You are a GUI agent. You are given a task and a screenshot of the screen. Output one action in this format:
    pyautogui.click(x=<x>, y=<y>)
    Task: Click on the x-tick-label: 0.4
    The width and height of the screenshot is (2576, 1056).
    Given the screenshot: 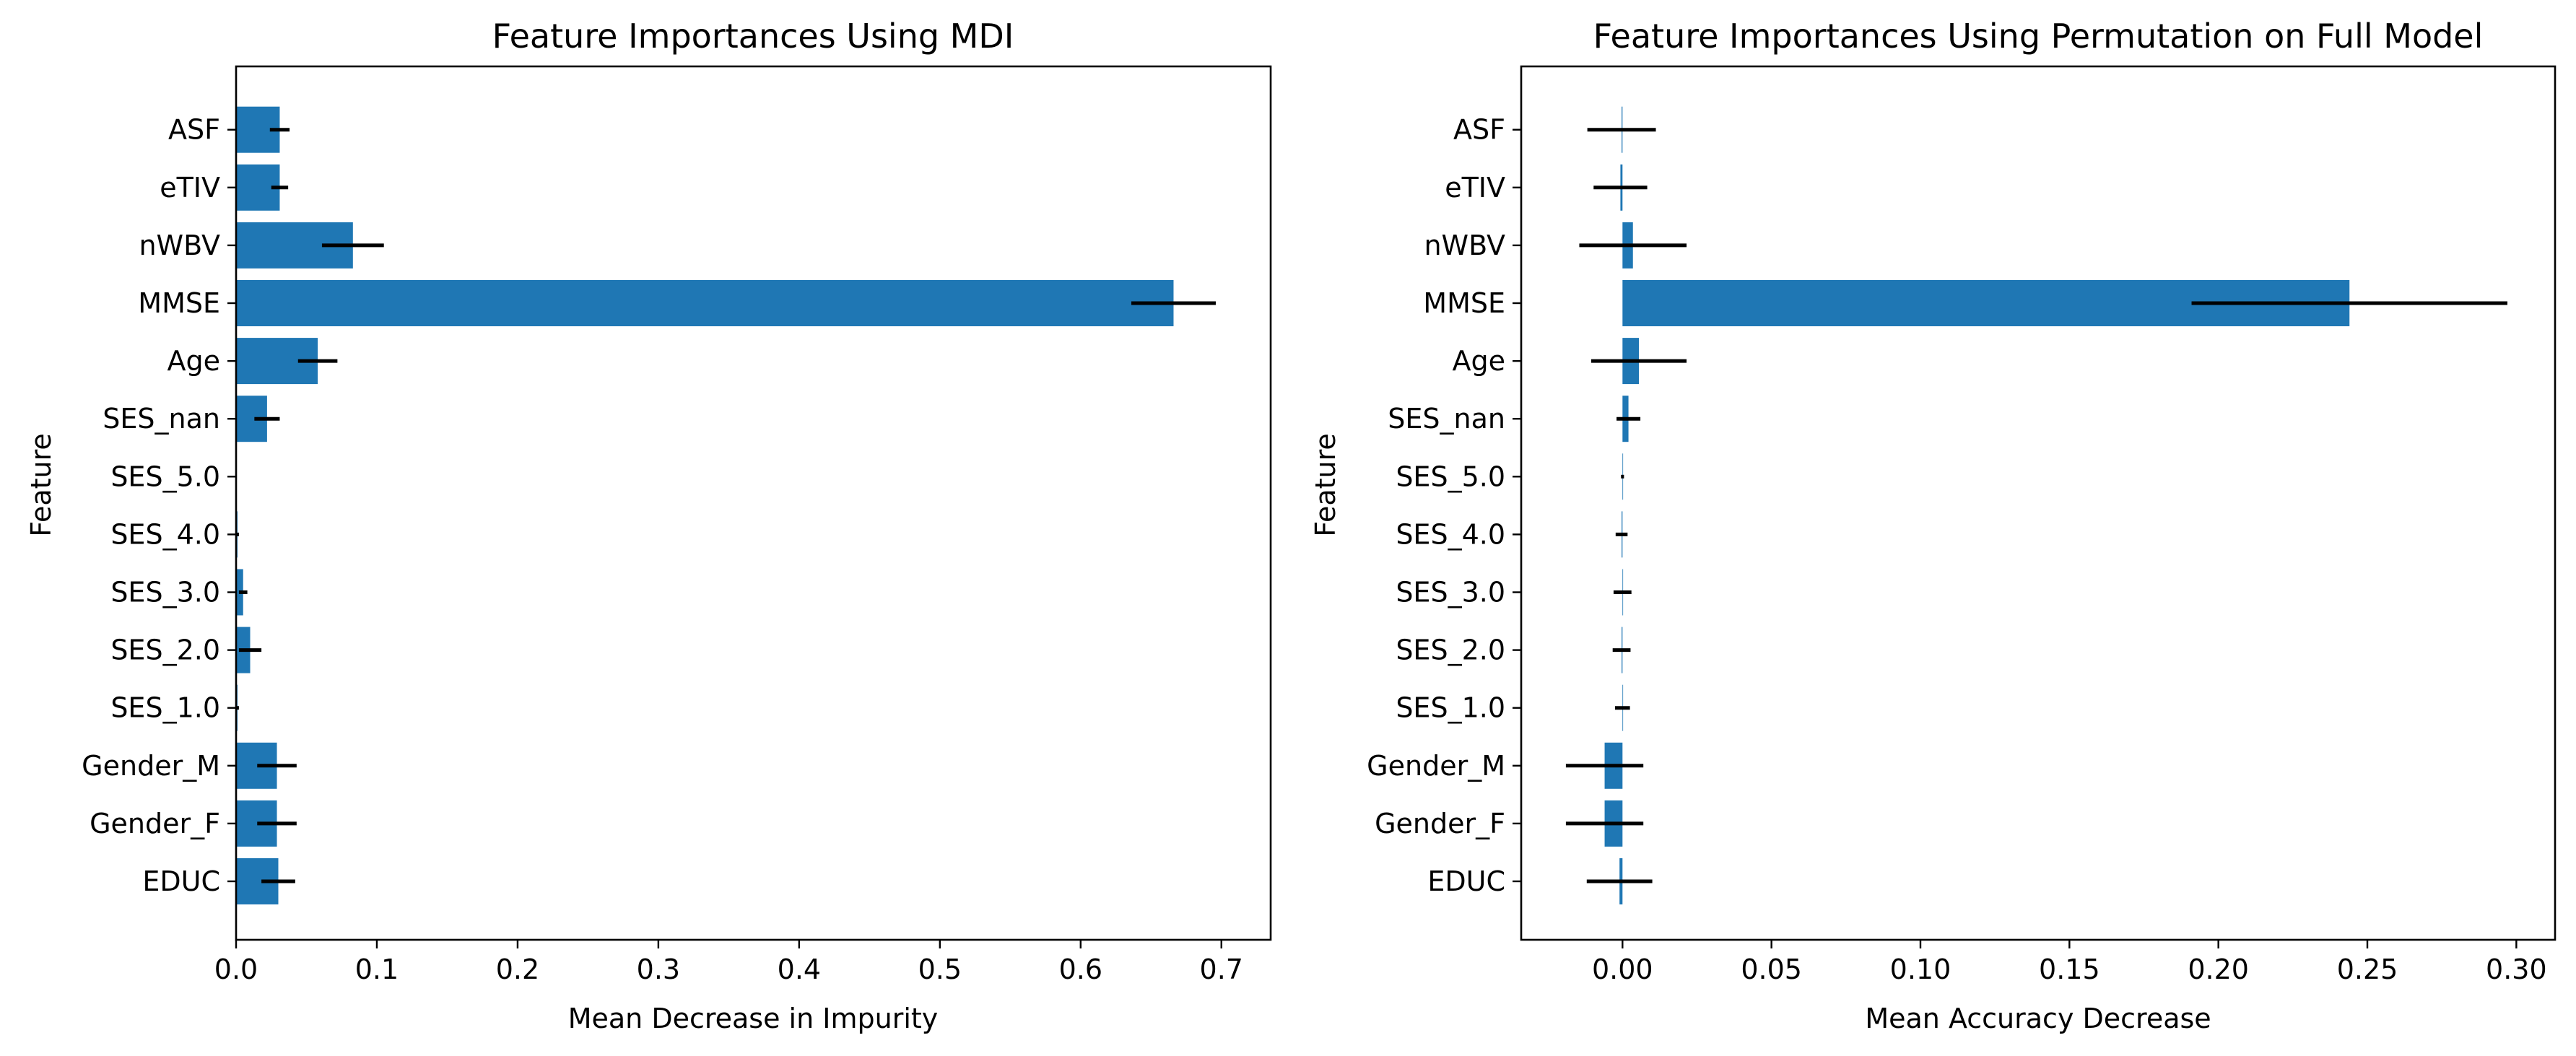 What is the action you would take?
    pyautogui.click(x=799, y=969)
    